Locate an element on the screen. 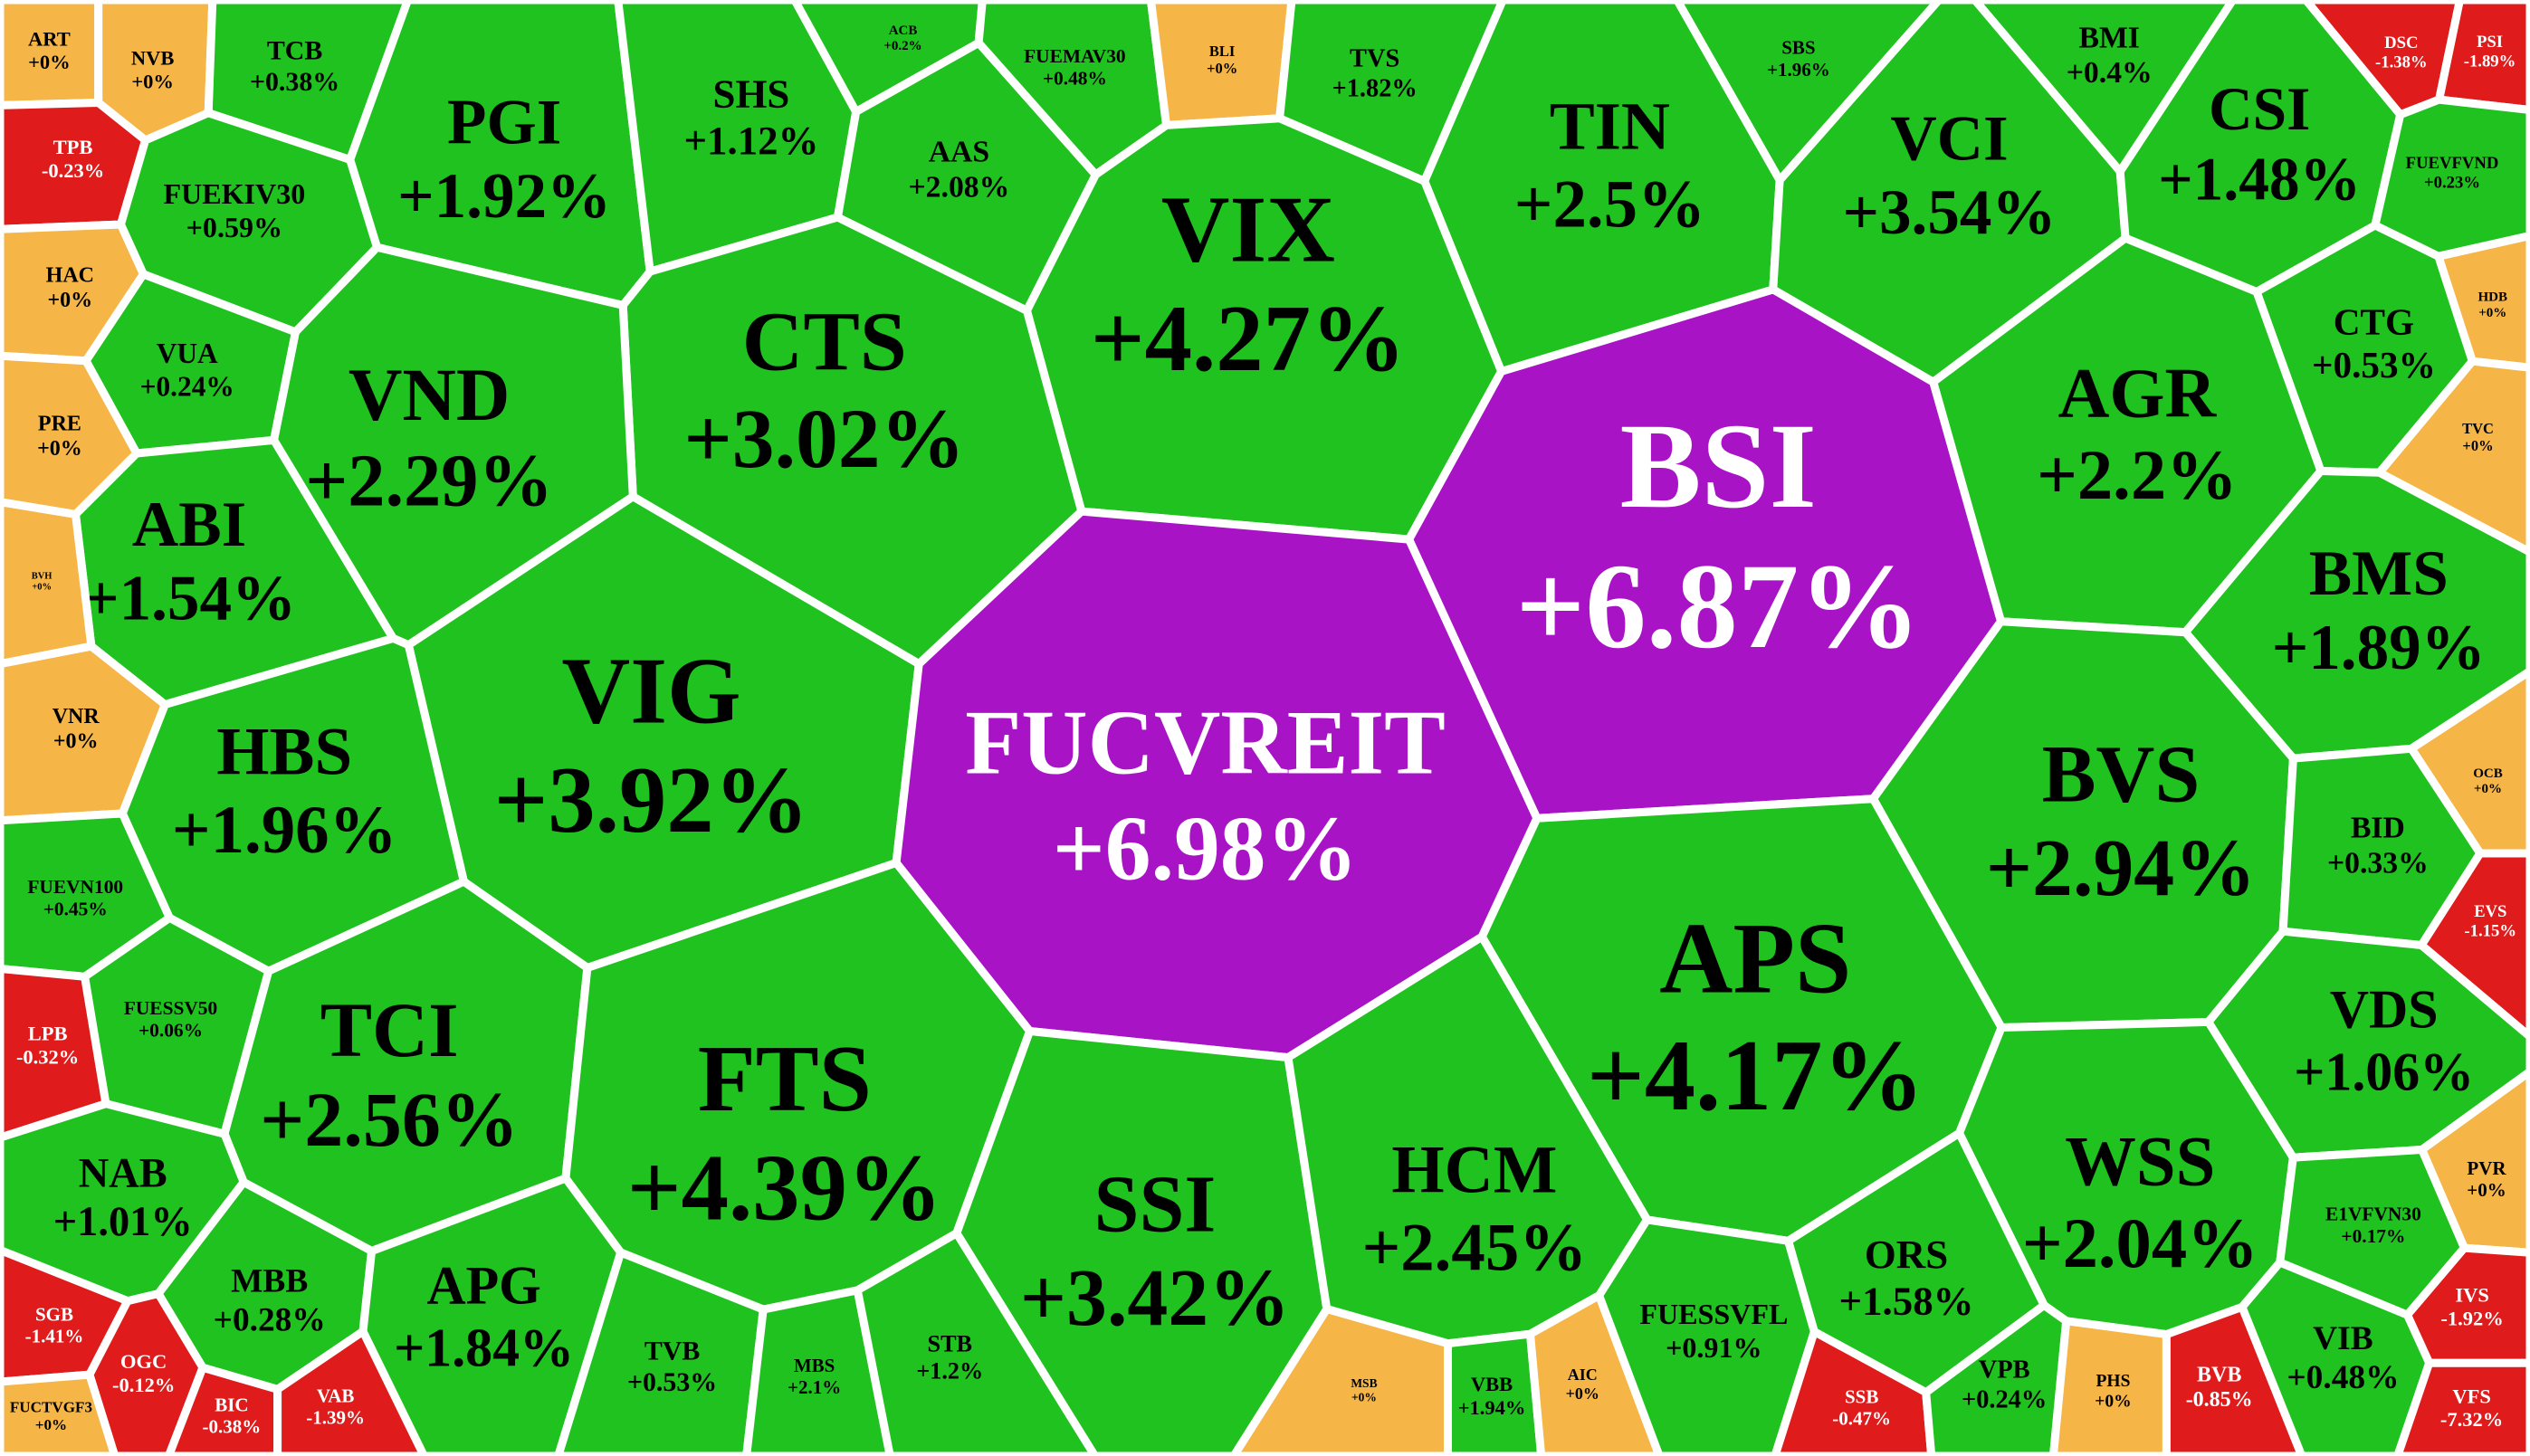 This screenshot has width=2530, height=1456. ticker: TVB is located at coordinates (672, 1352).